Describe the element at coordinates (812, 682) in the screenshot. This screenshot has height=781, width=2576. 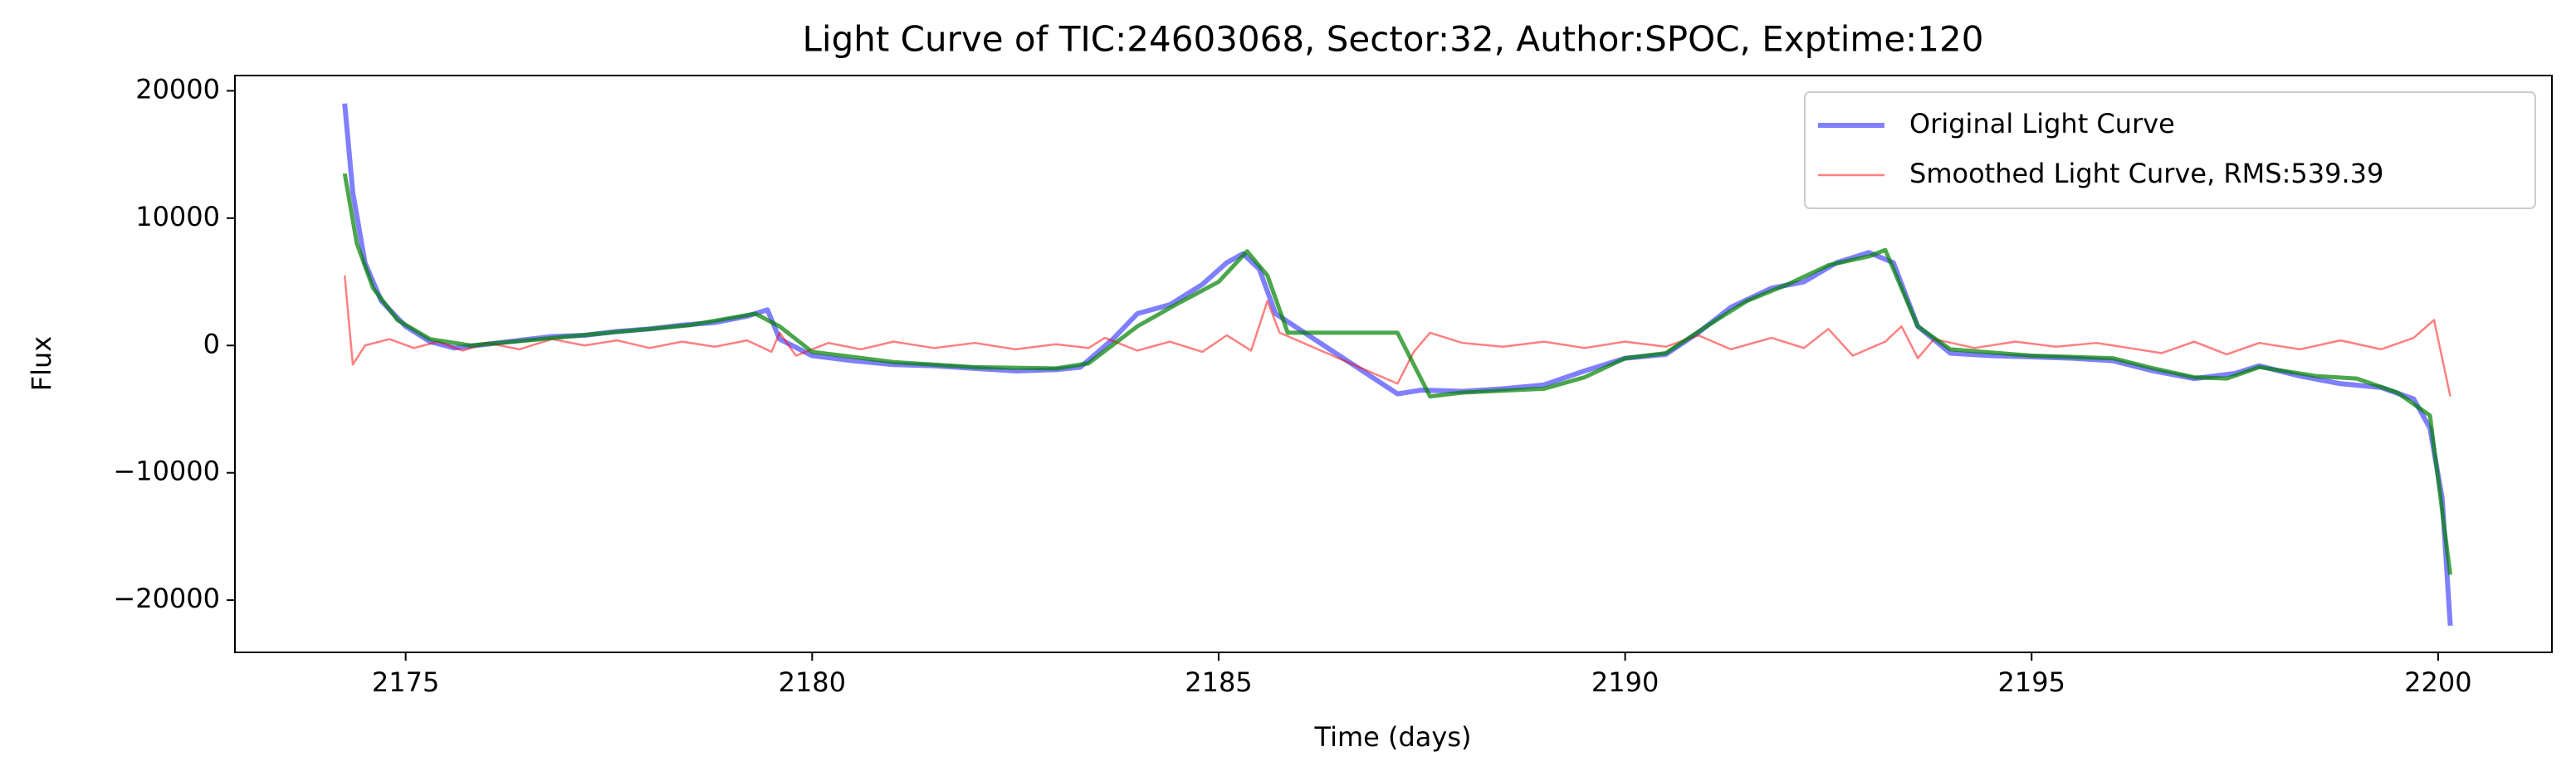
I see `x-tick-label: 2180` at that location.